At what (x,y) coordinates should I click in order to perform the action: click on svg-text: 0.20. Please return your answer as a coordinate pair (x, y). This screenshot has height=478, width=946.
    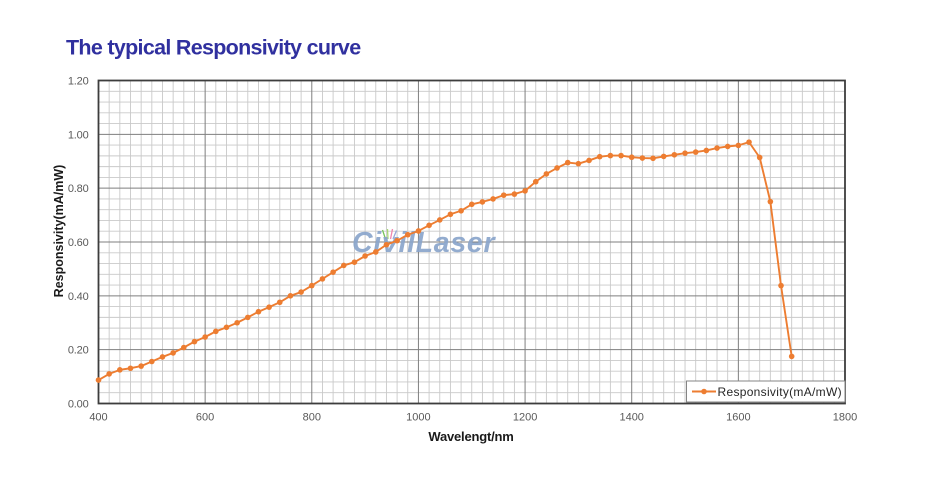
    Looking at the image, I should click on (78, 351).